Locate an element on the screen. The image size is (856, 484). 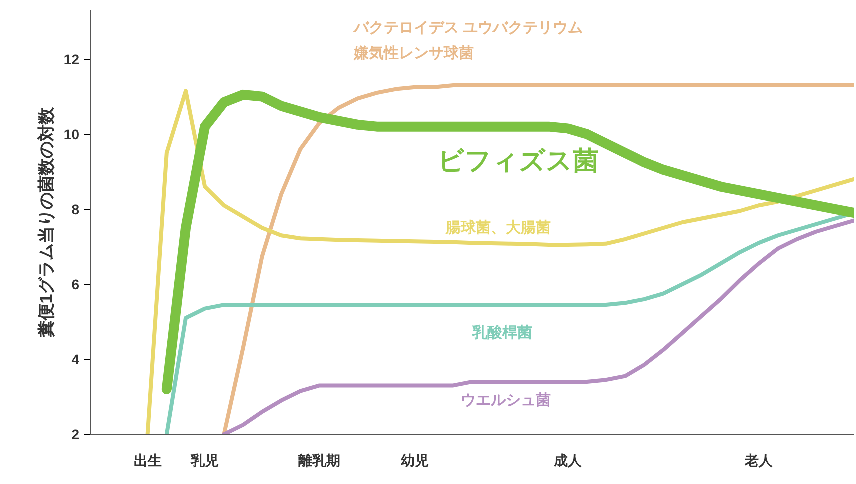
y-tick-label: 8 is located at coordinates (76, 209).